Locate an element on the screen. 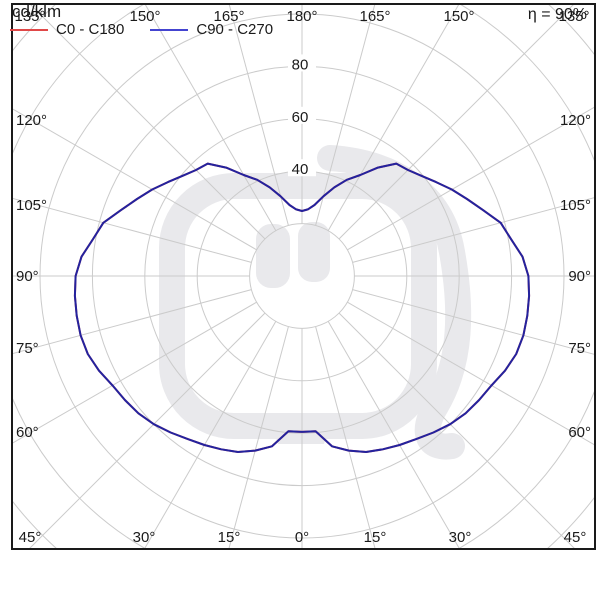 Image resolution: width=600 pixels, height=600 pixels. legend-label-1: C90 - C270 is located at coordinates (235, 29).